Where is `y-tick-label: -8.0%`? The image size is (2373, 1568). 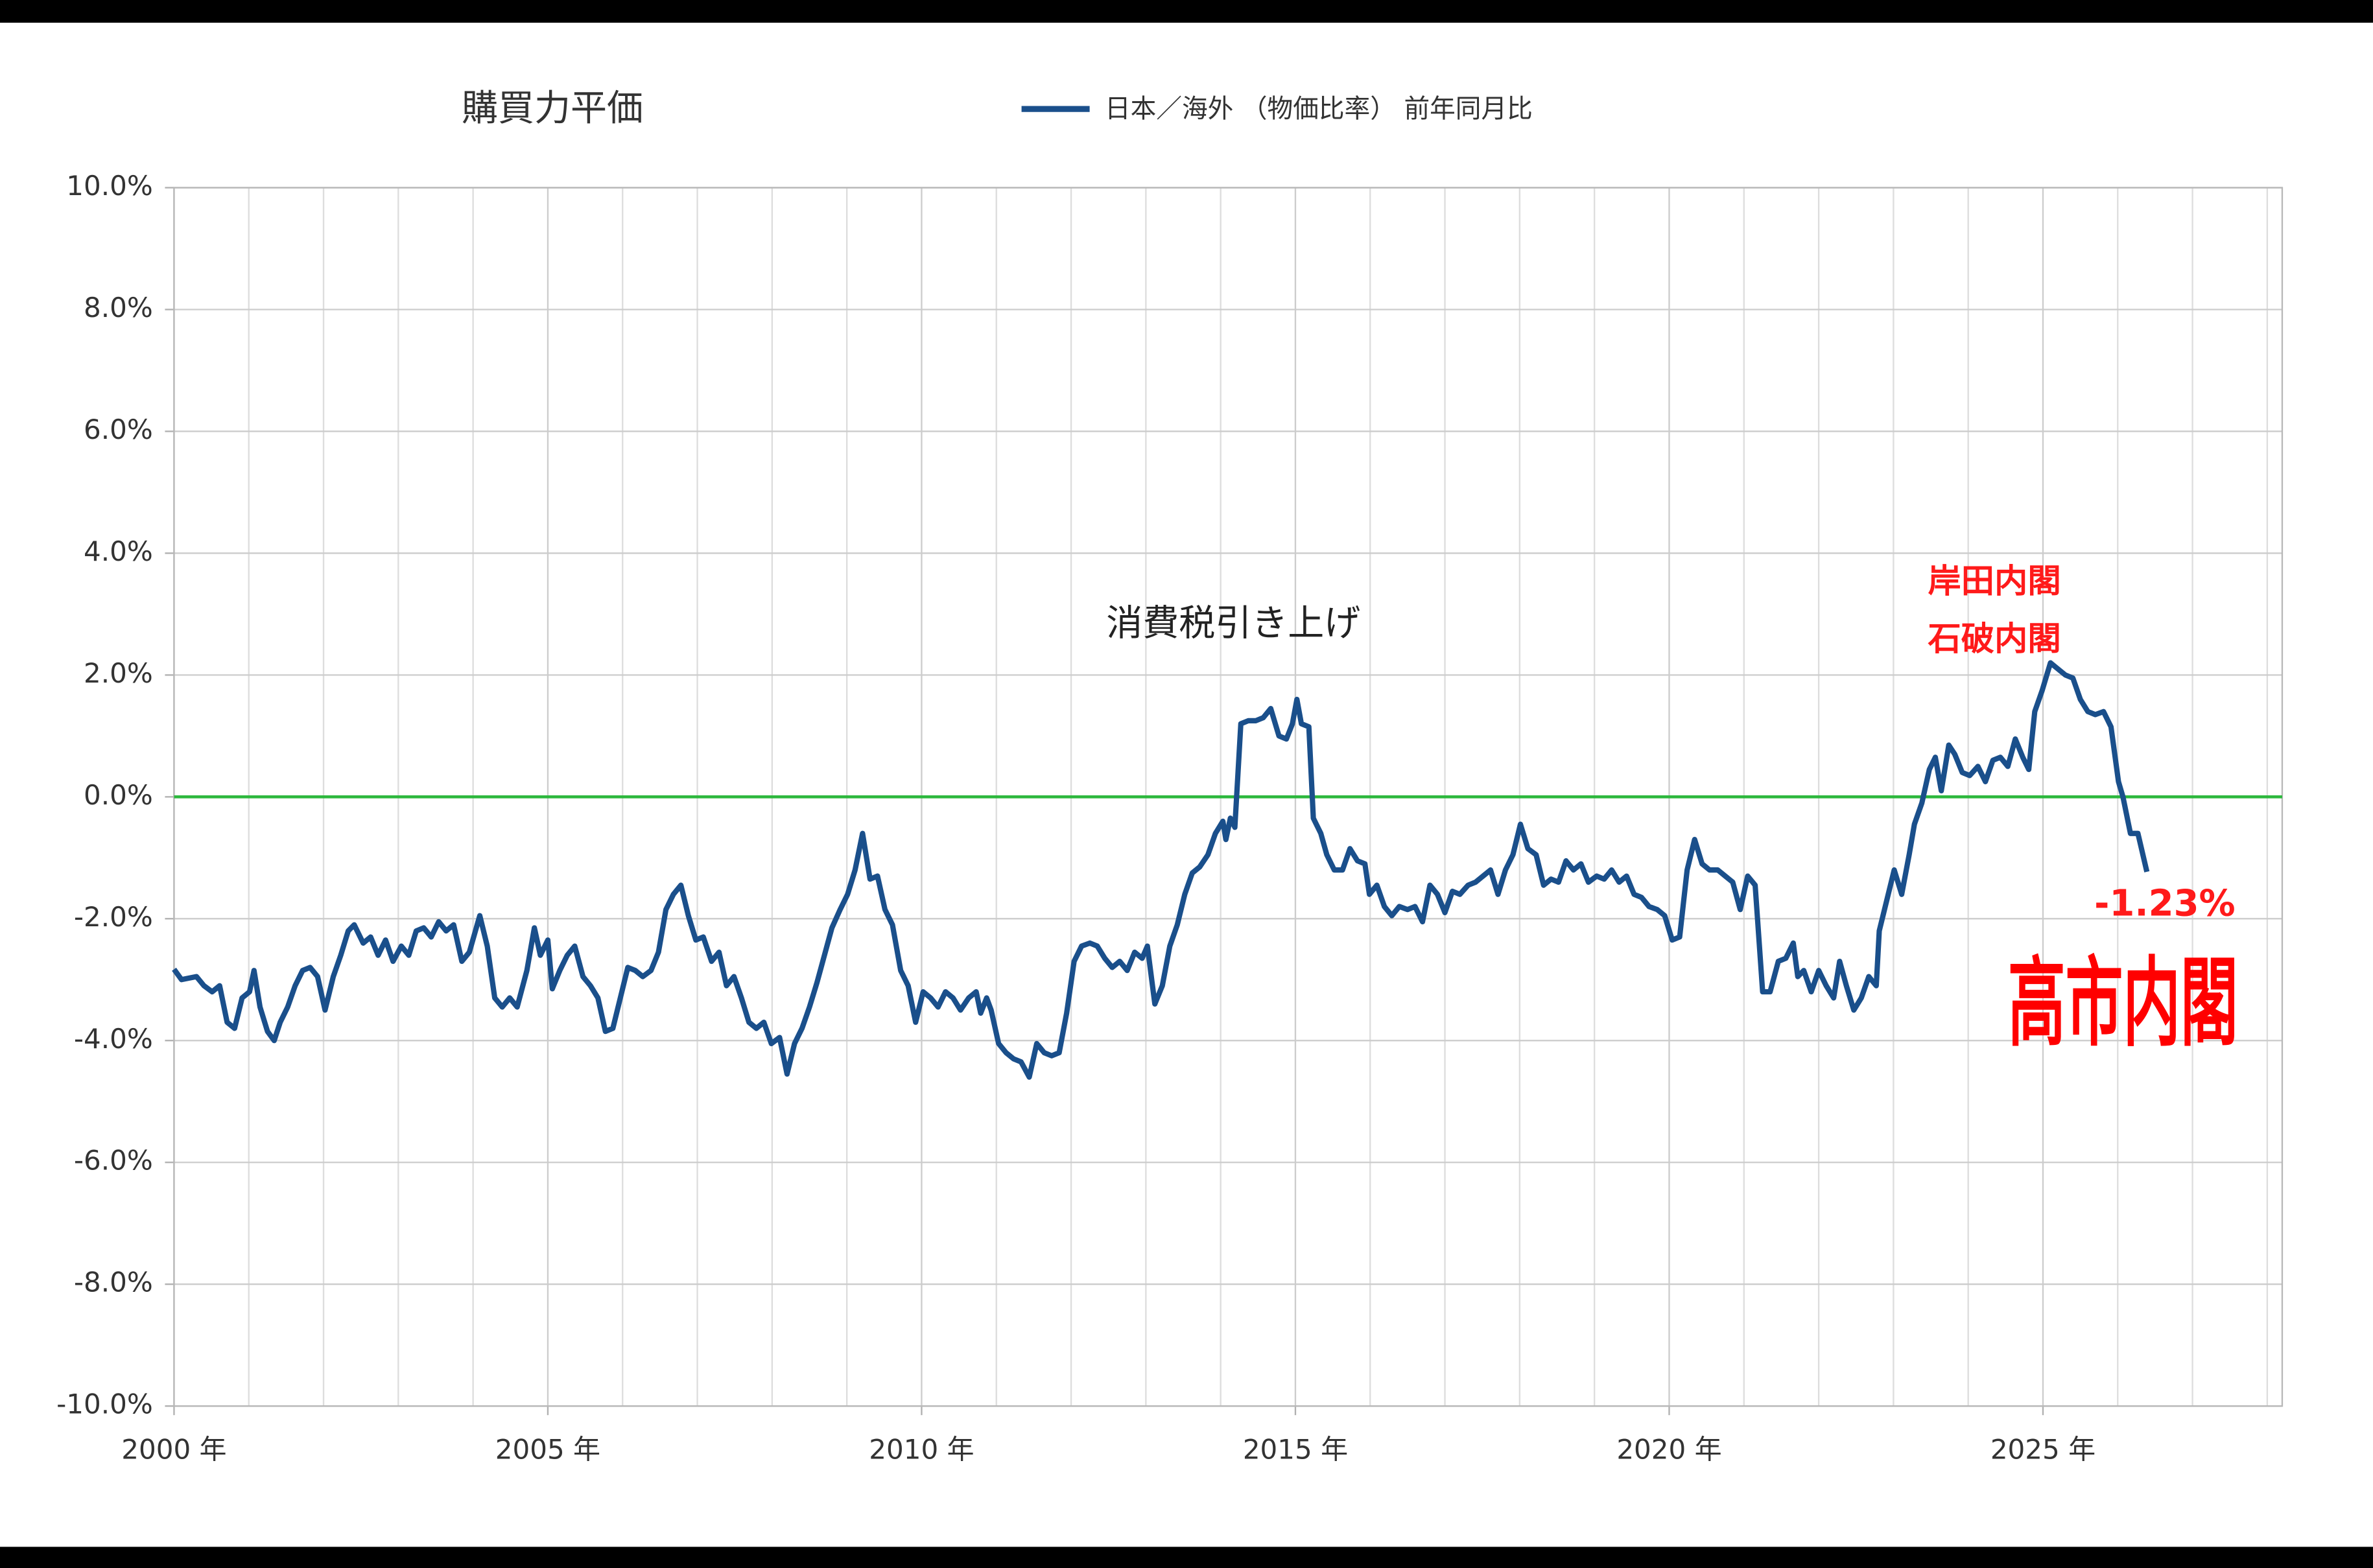
y-tick-label: -8.0% is located at coordinates (114, 1282).